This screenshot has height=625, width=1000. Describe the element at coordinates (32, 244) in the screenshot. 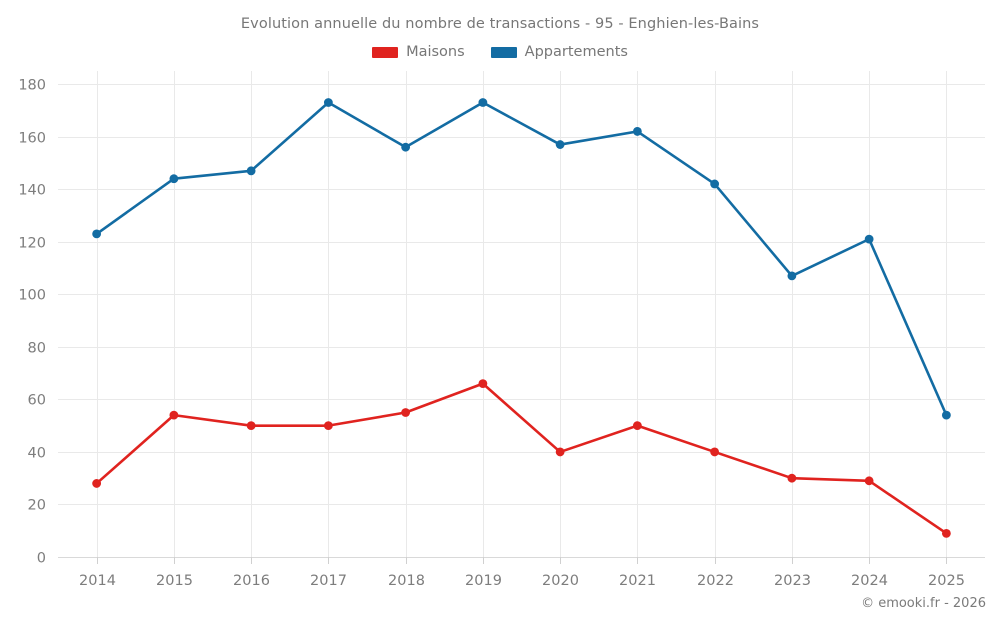

I see `y-axis-tick-label: 120` at that location.